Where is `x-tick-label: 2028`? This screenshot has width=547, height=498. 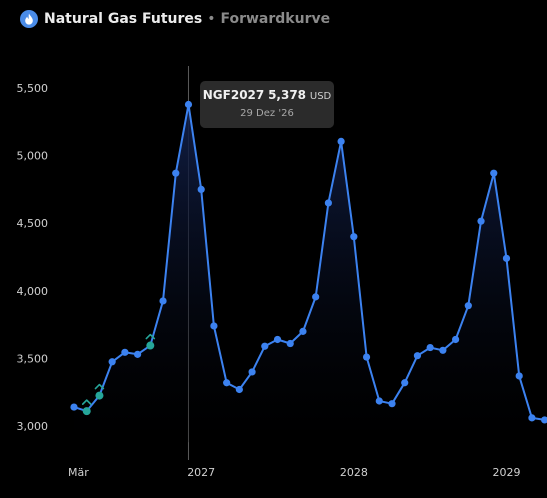 x-tick-label: 2028 is located at coordinates (354, 472).